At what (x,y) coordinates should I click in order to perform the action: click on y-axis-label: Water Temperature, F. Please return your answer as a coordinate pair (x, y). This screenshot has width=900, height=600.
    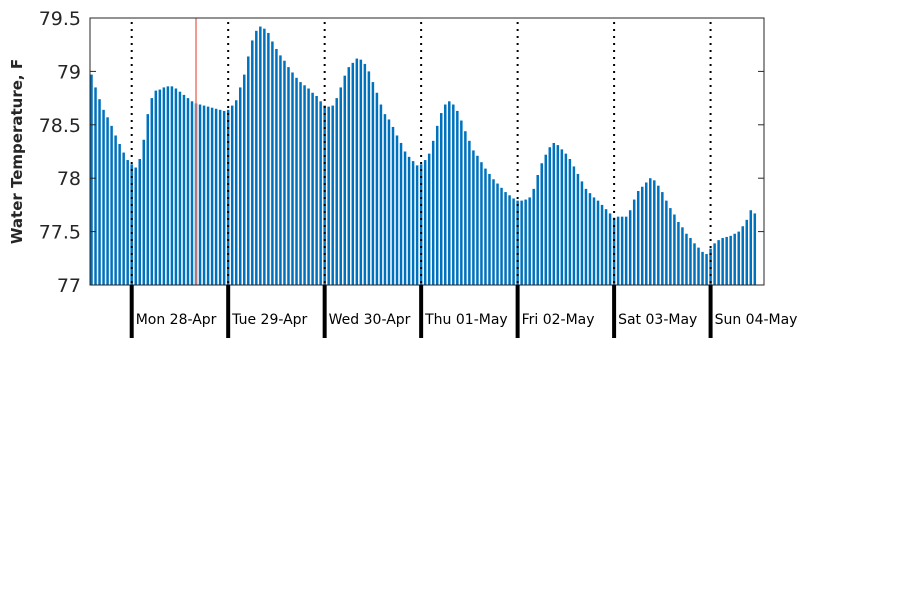
    Looking at the image, I should click on (17, 151).